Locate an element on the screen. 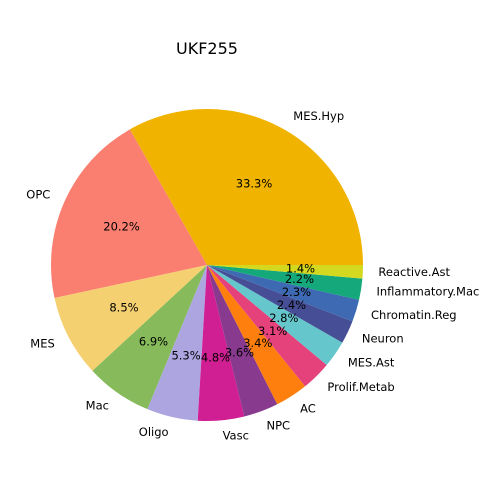  percent-label: 2.8% is located at coordinates (283, 318).